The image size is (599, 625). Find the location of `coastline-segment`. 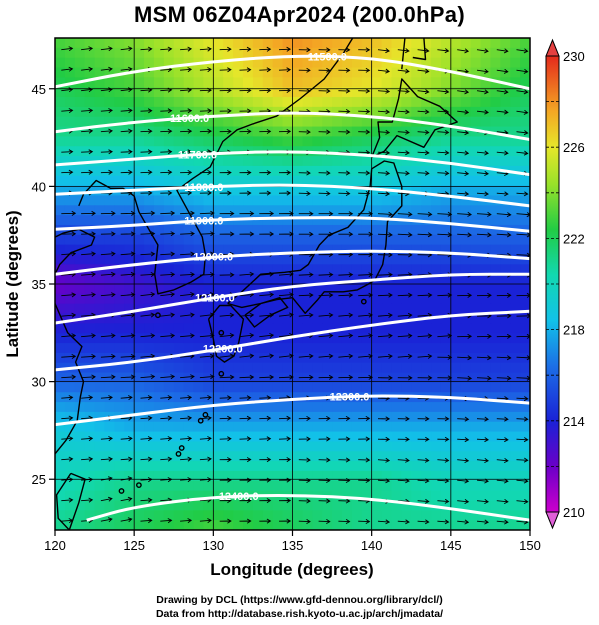

coastline-segment is located at coordinates (315, 237).